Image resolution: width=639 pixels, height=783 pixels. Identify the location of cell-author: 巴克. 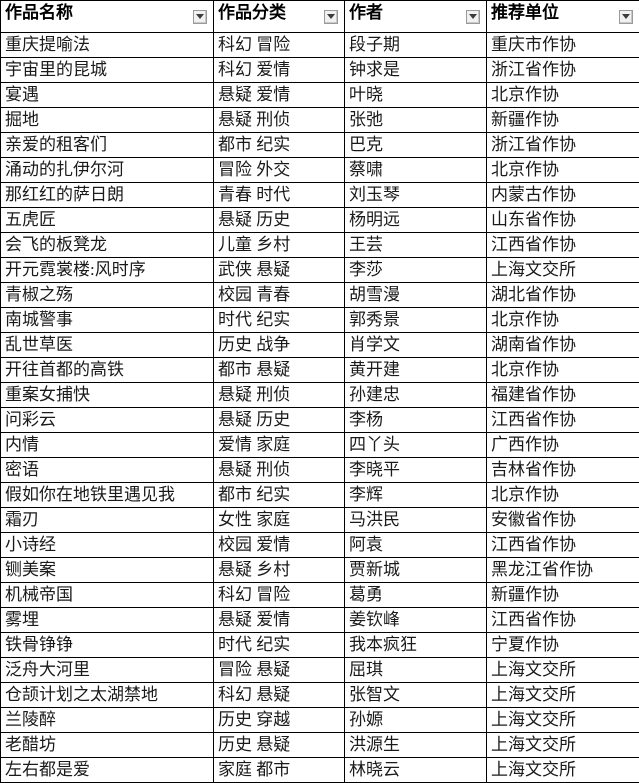
(416, 145).